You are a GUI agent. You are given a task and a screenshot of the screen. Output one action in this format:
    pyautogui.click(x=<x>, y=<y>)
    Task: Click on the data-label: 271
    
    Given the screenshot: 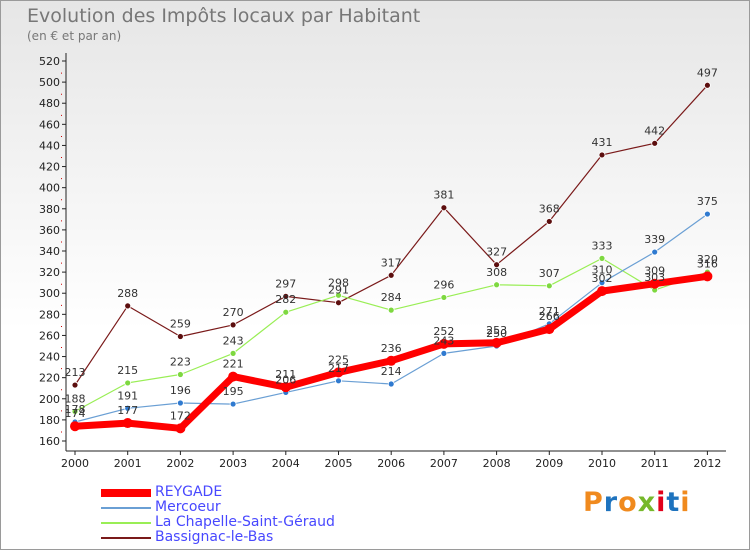 What is the action you would take?
    pyautogui.click(x=549, y=311)
    